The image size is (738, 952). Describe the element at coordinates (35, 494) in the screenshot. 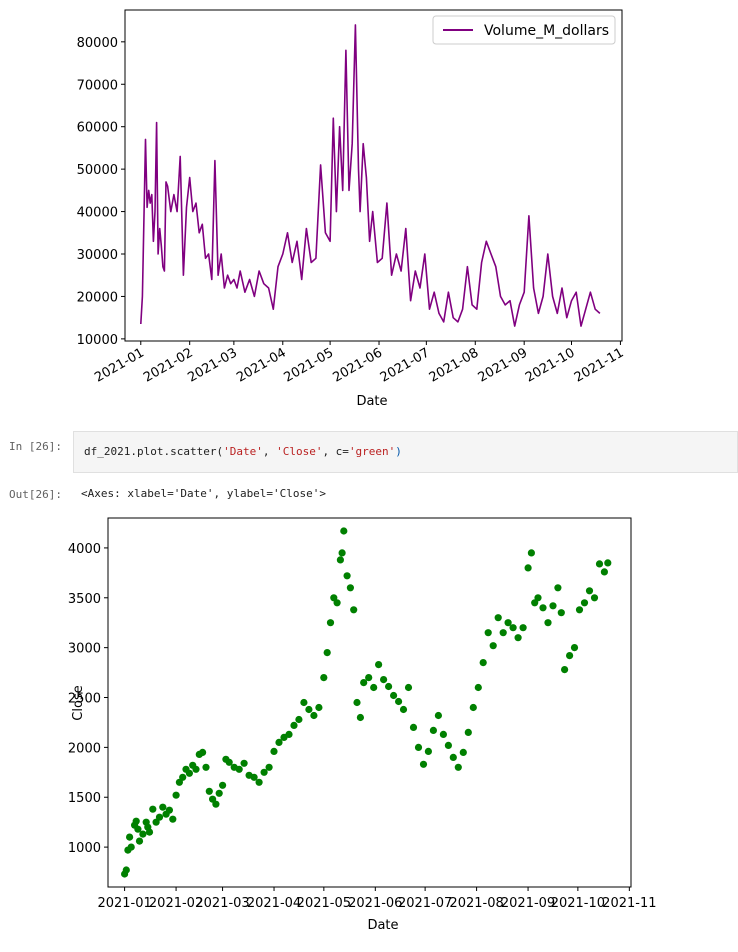

I see `output-prompt: Out[26]:` at that location.